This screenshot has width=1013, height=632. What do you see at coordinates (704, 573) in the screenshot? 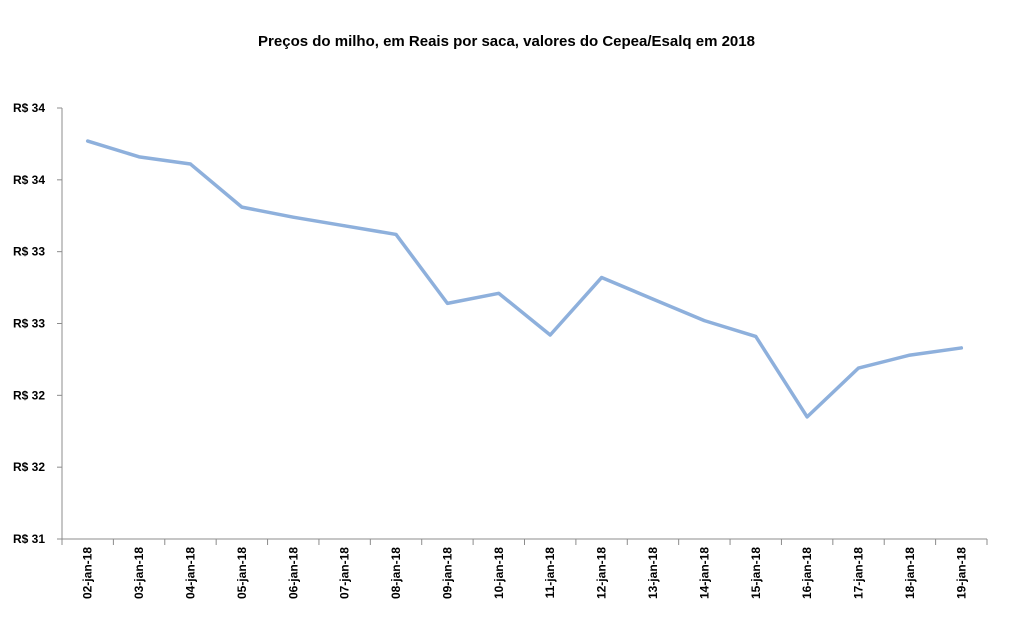
I see `x-tick-label: 14-jan-18` at bounding box center [704, 573].